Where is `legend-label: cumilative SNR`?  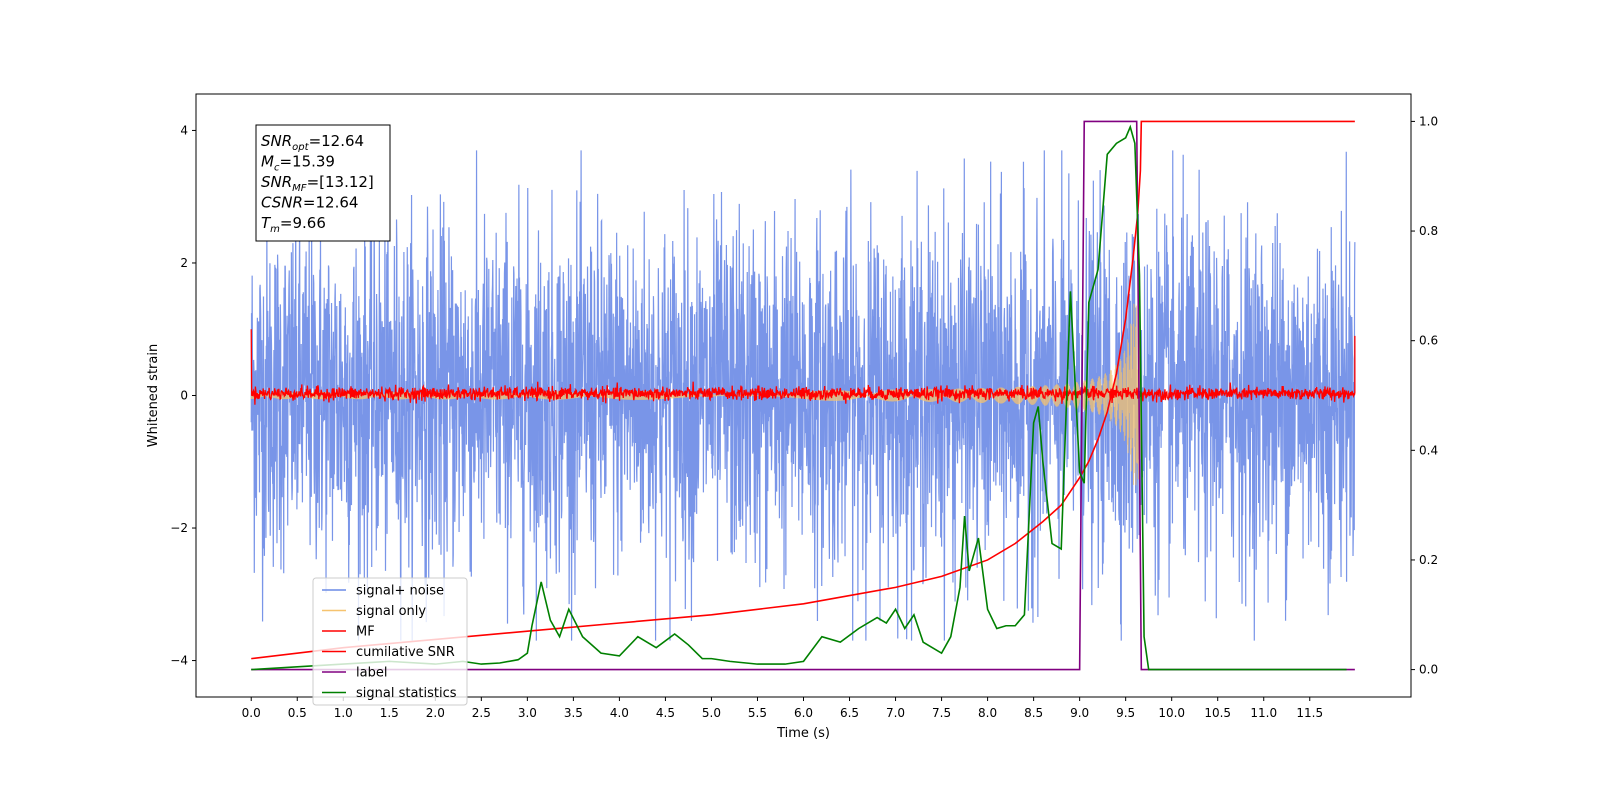 legend-label: cumilative SNR is located at coordinates (405, 652).